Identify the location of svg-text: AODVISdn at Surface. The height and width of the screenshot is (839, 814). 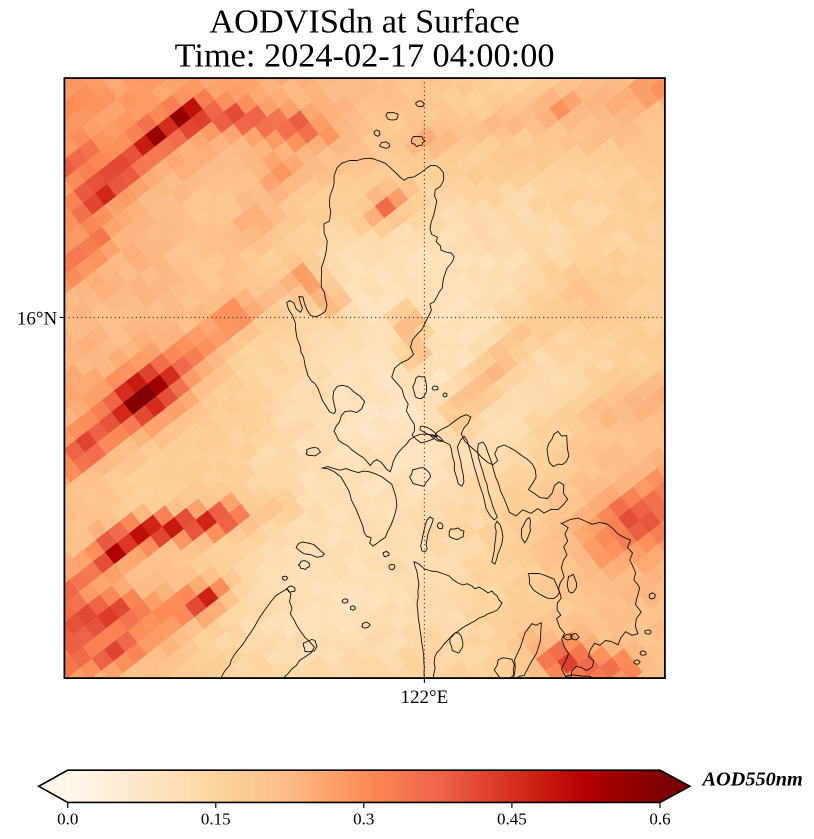
(364, 22).